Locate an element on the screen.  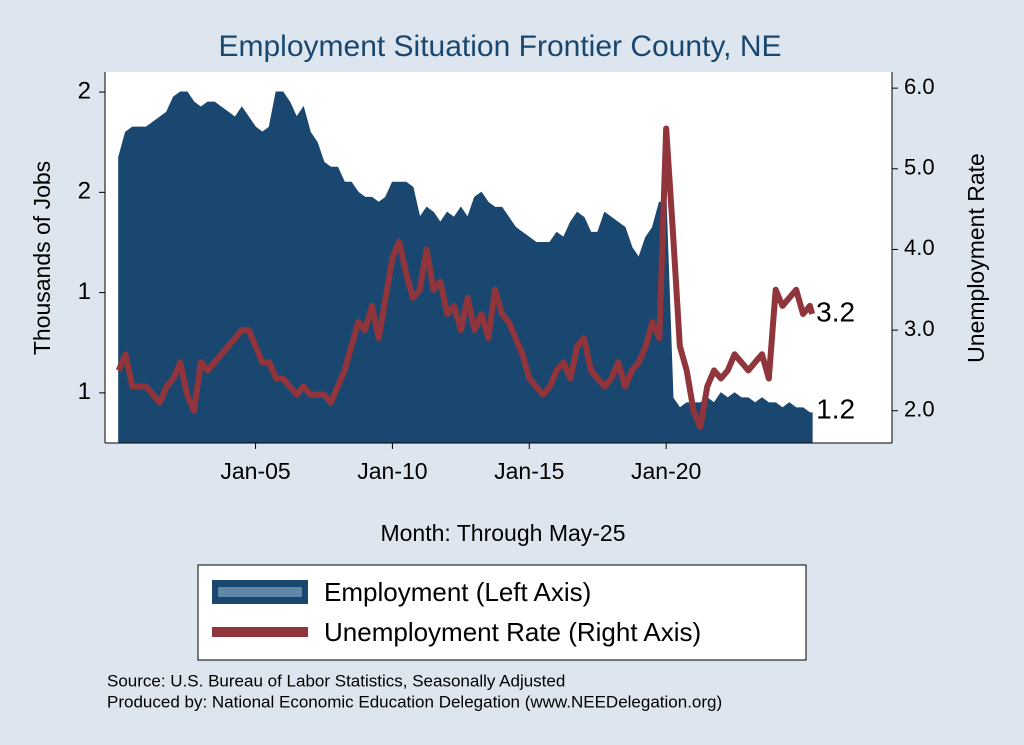
x-axis-title: Month: Through May-25 is located at coordinates (502, 533).